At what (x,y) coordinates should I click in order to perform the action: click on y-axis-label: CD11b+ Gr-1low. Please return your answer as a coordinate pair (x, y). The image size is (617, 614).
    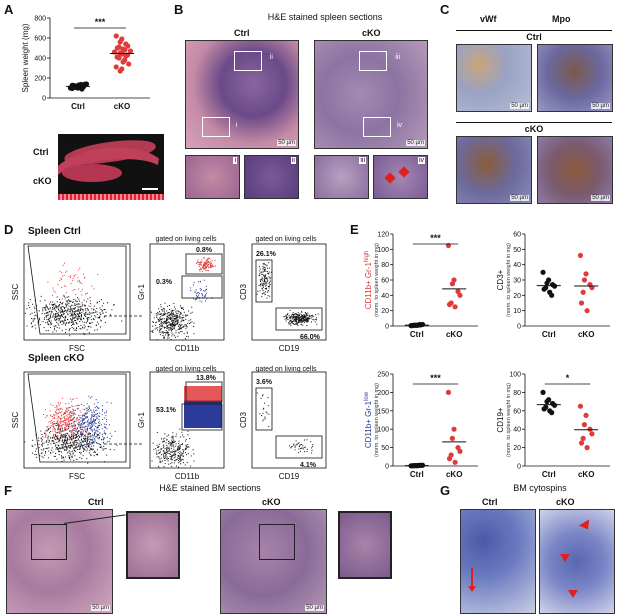
    Looking at the image, I should click on (368, 419).